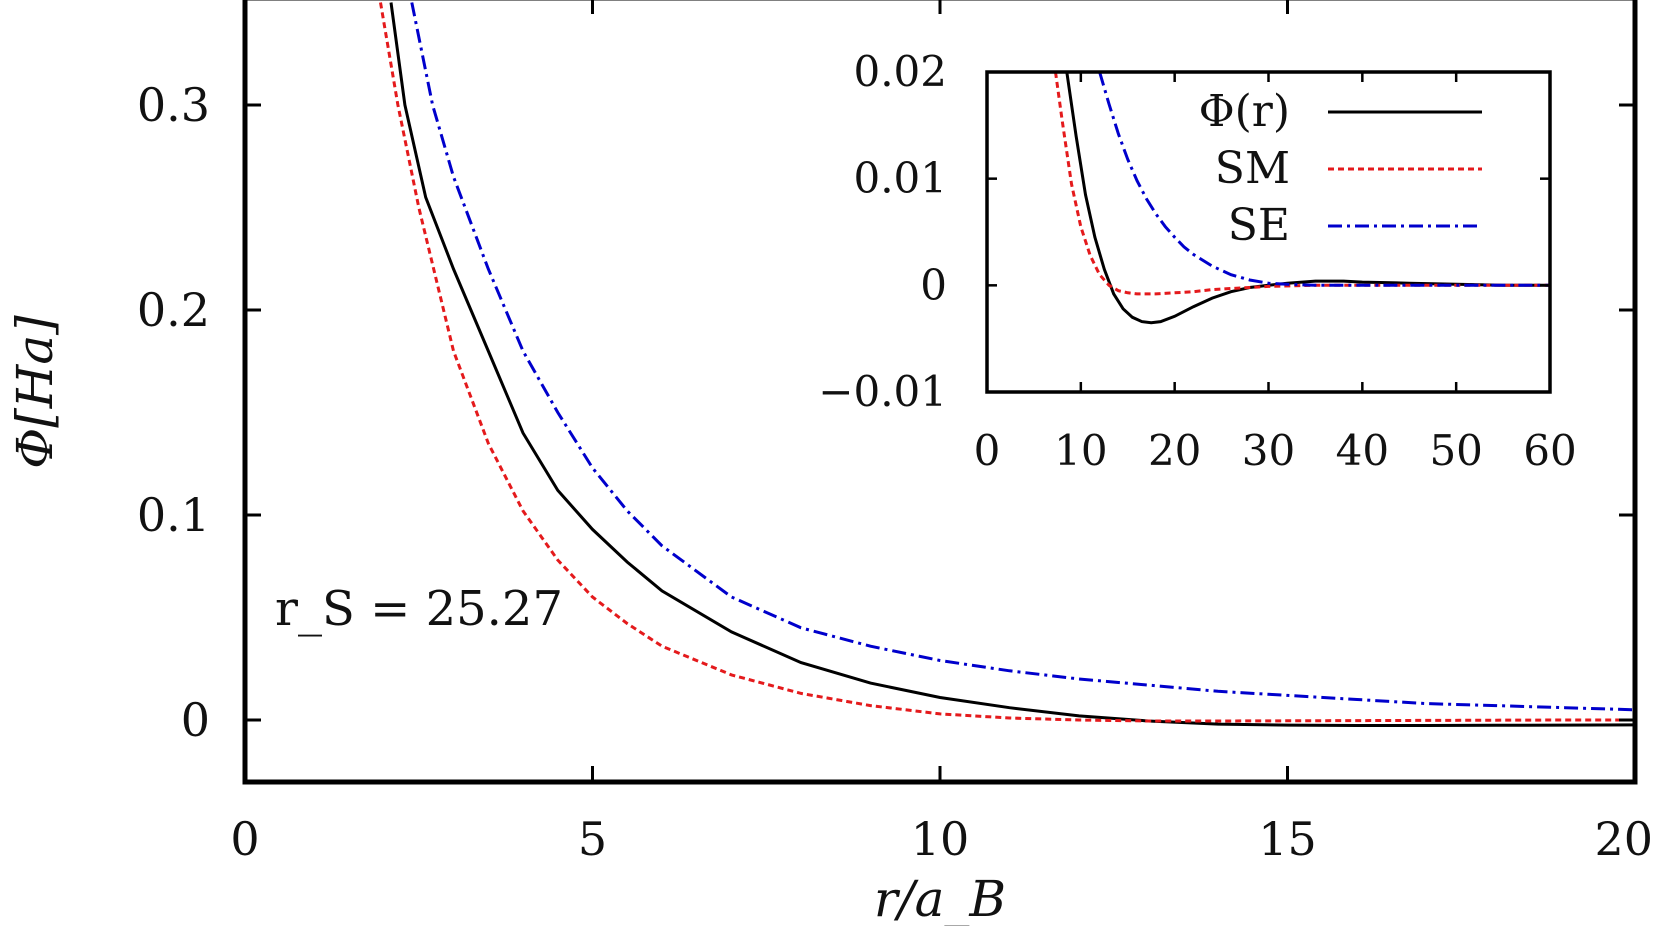 The height and width of the screenshot is (926, 1664). I want to click on x-axis-label: r/a_B, so click(940, 898).